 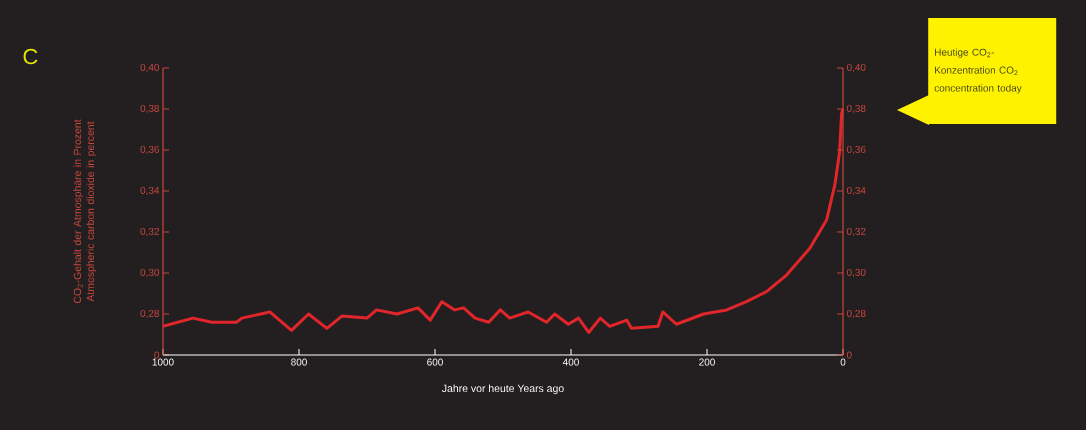 I want to click on y-tick-label: 0,28, so click(x=150, y=314).